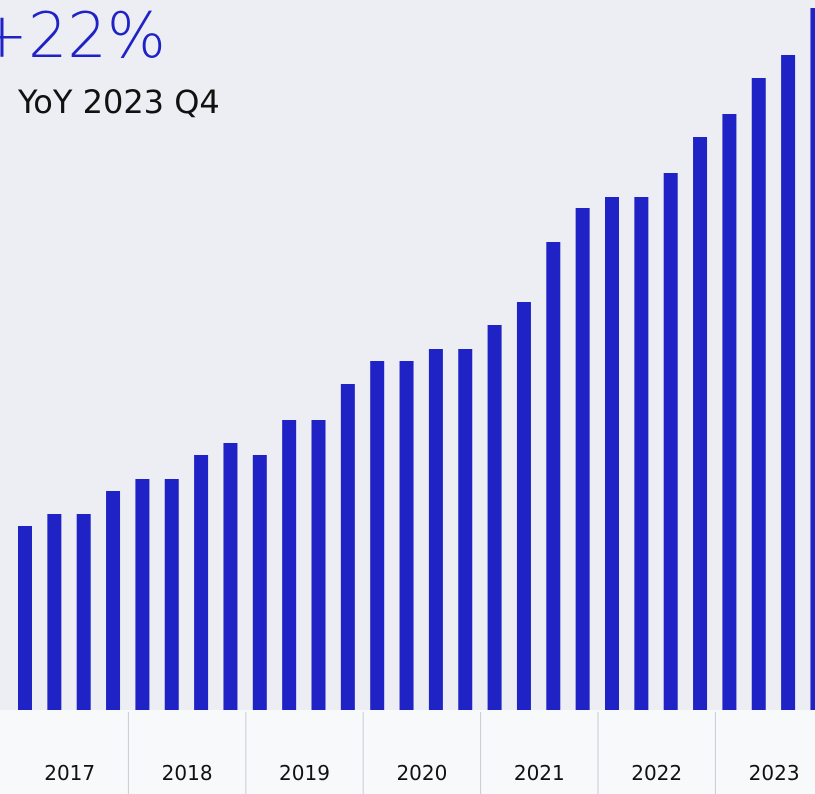 This screenshot has height=794, width=815. I want to click on x-tick-label: 2022, so click(656, 773).